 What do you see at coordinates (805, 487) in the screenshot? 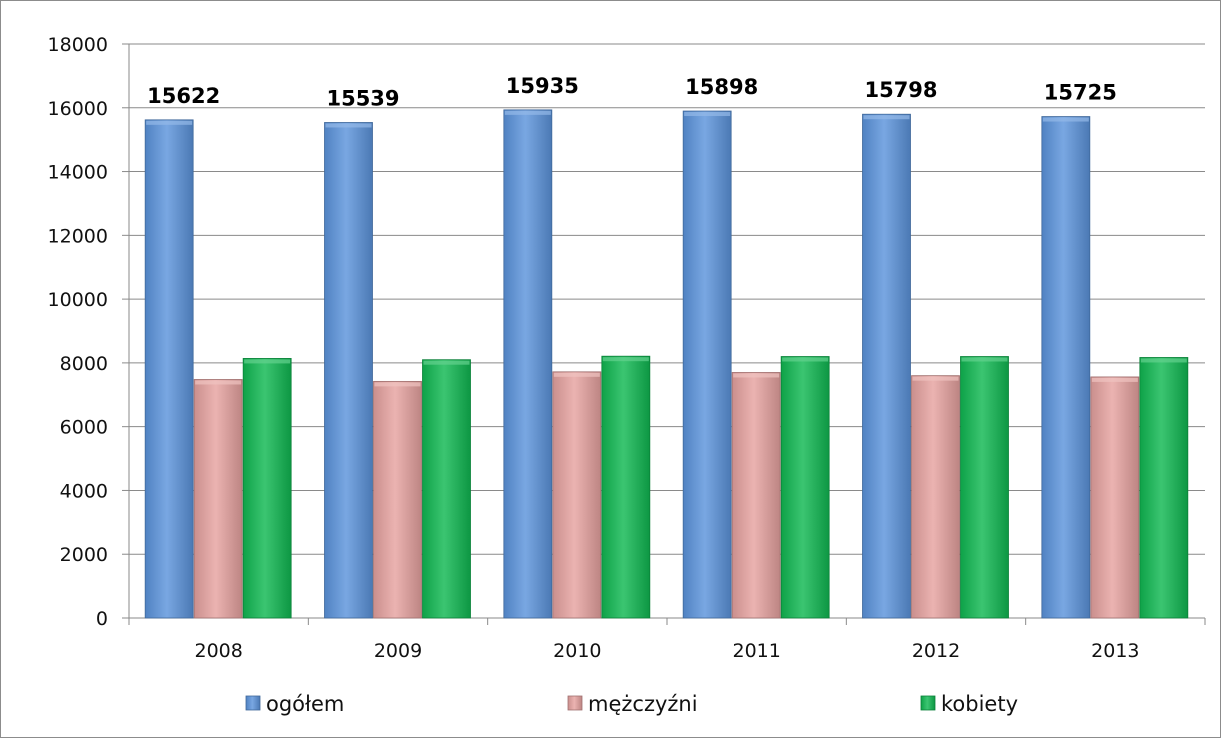
I see `bar-kobiety-2011` at bounding box center [805, 487].